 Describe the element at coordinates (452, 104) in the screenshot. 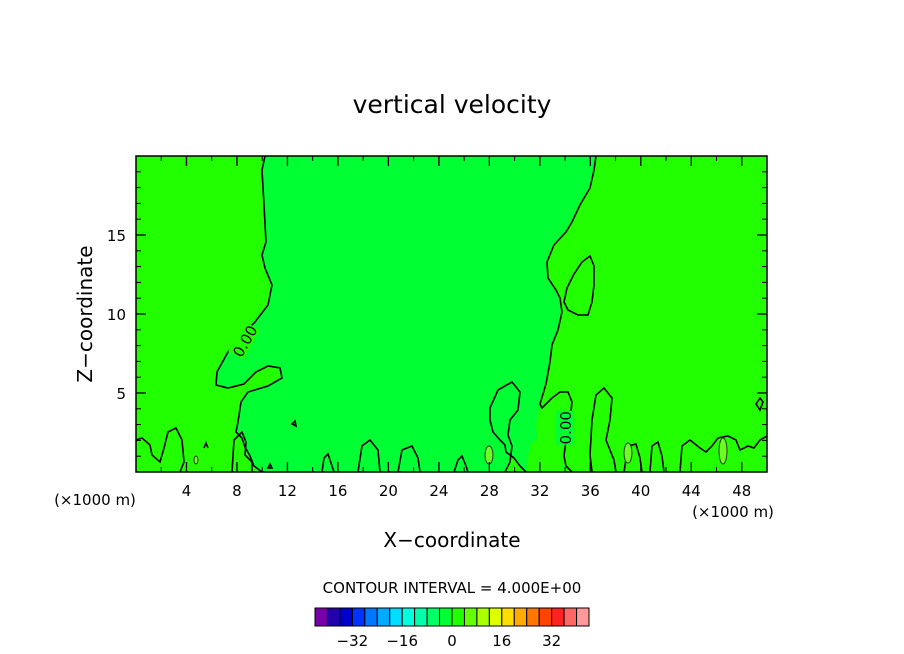

I see `chart-title: vertical velocity` at that location.